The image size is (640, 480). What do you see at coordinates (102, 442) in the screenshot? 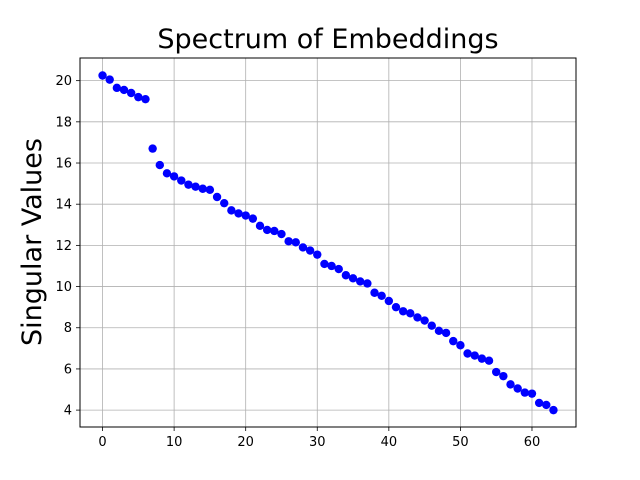
I see `x-tick-label: 0` at bounding box center [102, 442].